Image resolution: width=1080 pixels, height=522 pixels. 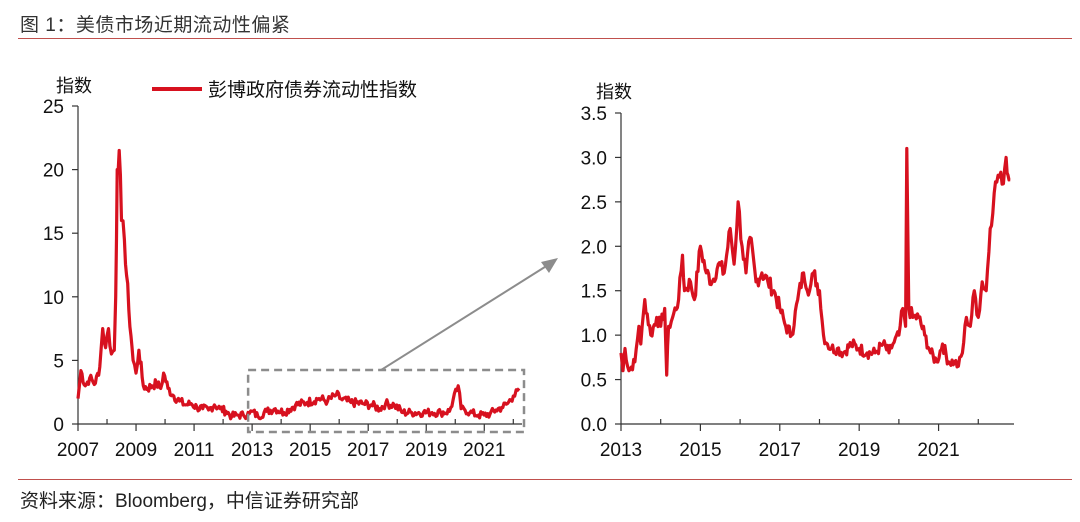 What do you see at coordinates (53, 171) in the screenshot?
I see `y-tick-label: 20` at bounding box center [53, 171].